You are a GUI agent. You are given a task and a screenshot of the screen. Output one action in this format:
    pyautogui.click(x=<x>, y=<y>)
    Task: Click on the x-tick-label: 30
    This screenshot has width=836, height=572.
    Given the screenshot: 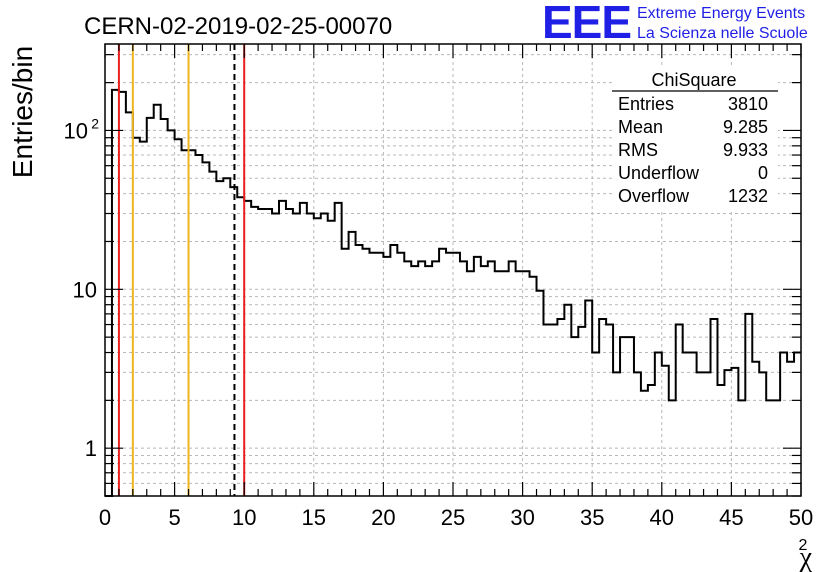 What is the action you would take?
    pyautogui.click(x=522, y=517)
    